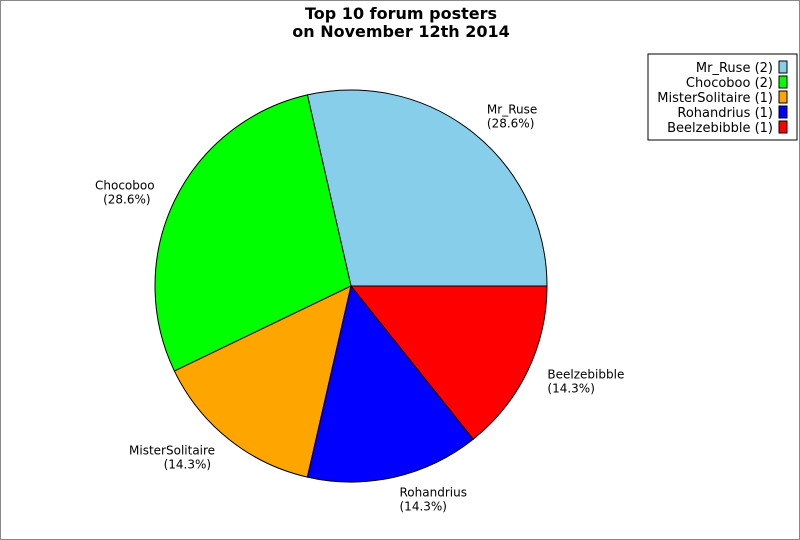 This screenshot has height=540, width=800. What do you see at coordinates (172, 450) in the screenshot?
I see `slice-label: MisterSolitaire` at bounding box center [172, 450].